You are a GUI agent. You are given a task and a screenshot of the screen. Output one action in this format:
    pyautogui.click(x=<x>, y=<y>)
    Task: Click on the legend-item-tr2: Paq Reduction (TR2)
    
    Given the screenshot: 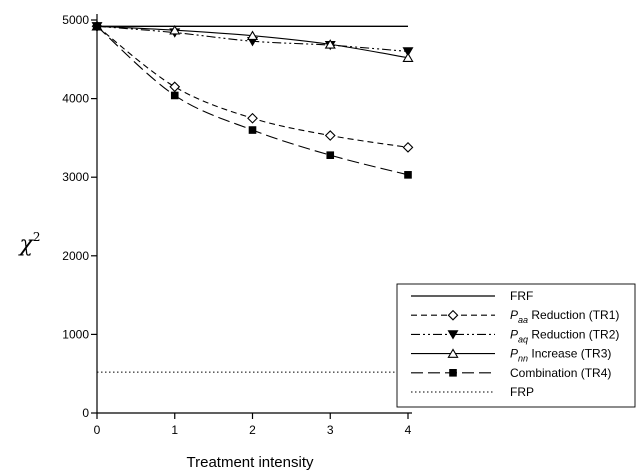 What is the action you would take?
    pyautogui.click(x=515, y=335)
    